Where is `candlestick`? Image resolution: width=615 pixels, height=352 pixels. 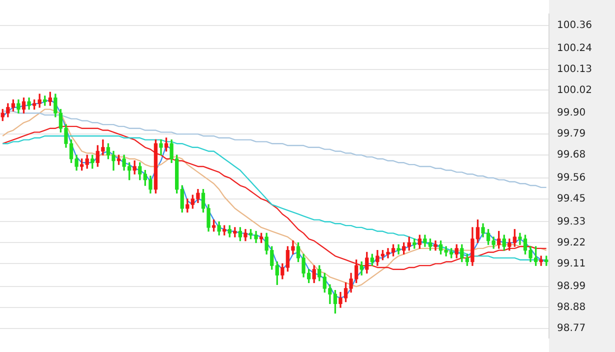
candlestick is located at coordinates (161, 147).